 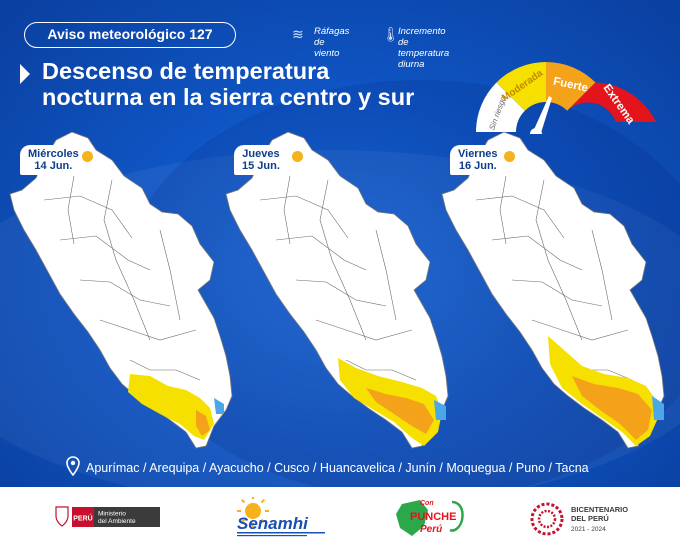 I want to click on gauge-segment-none, so click(x=500, y=107).